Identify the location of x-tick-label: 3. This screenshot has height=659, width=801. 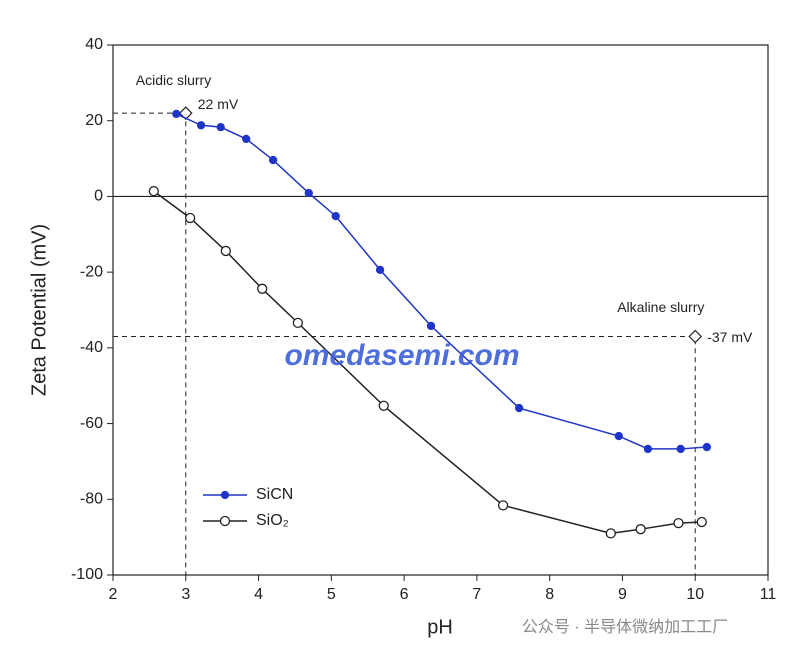
(185, 594).